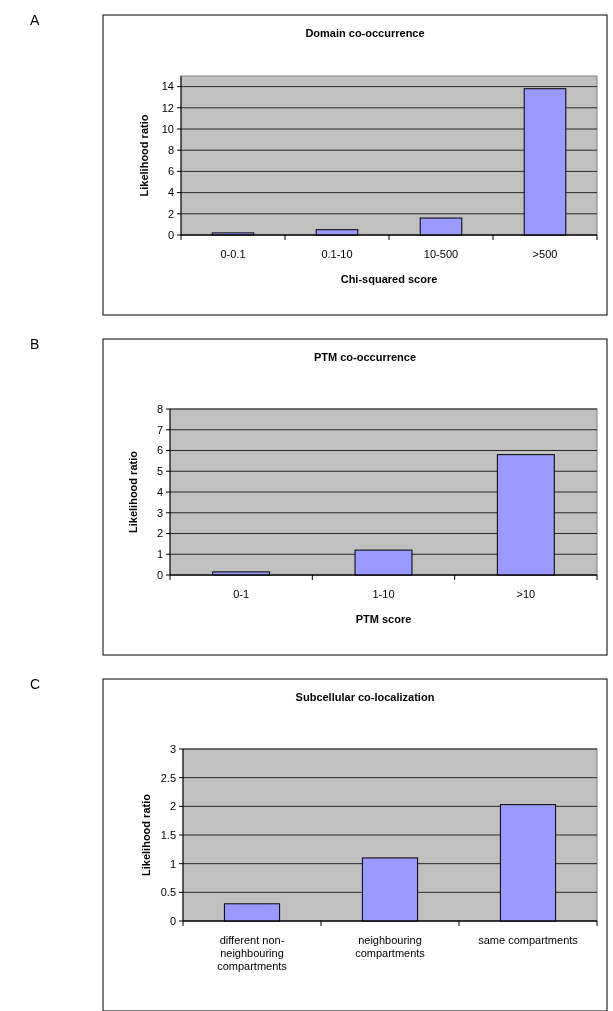  I want to click on y-tick-label: 1.5, so click(168, 834).